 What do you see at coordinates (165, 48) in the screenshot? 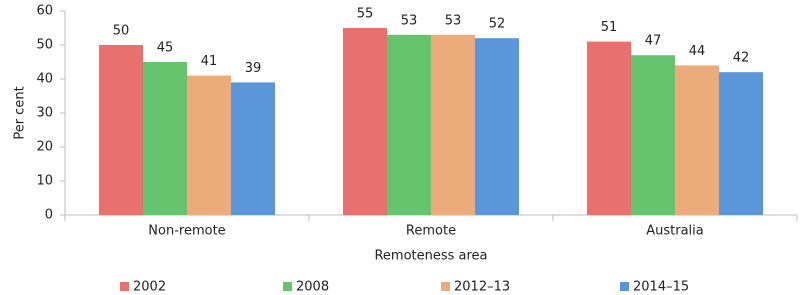
I see `data-label: 45` at bounding box center [165, 48].